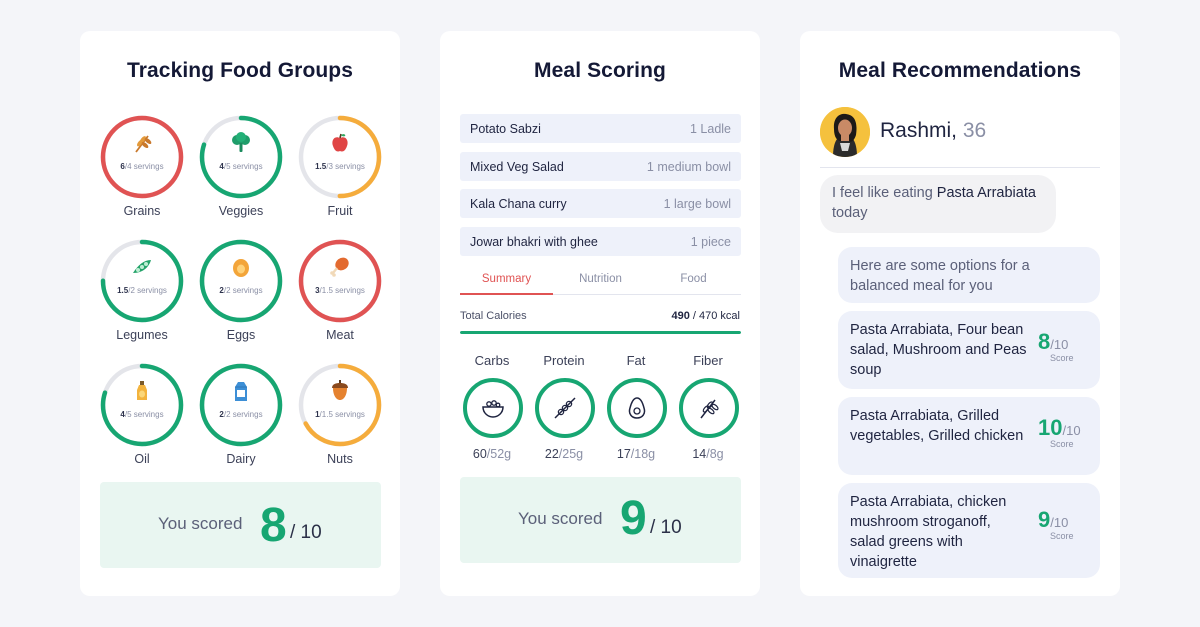  Describe the element at coordinates (339, 267) in the screenshot. I see `drumstick-icon` at that location.